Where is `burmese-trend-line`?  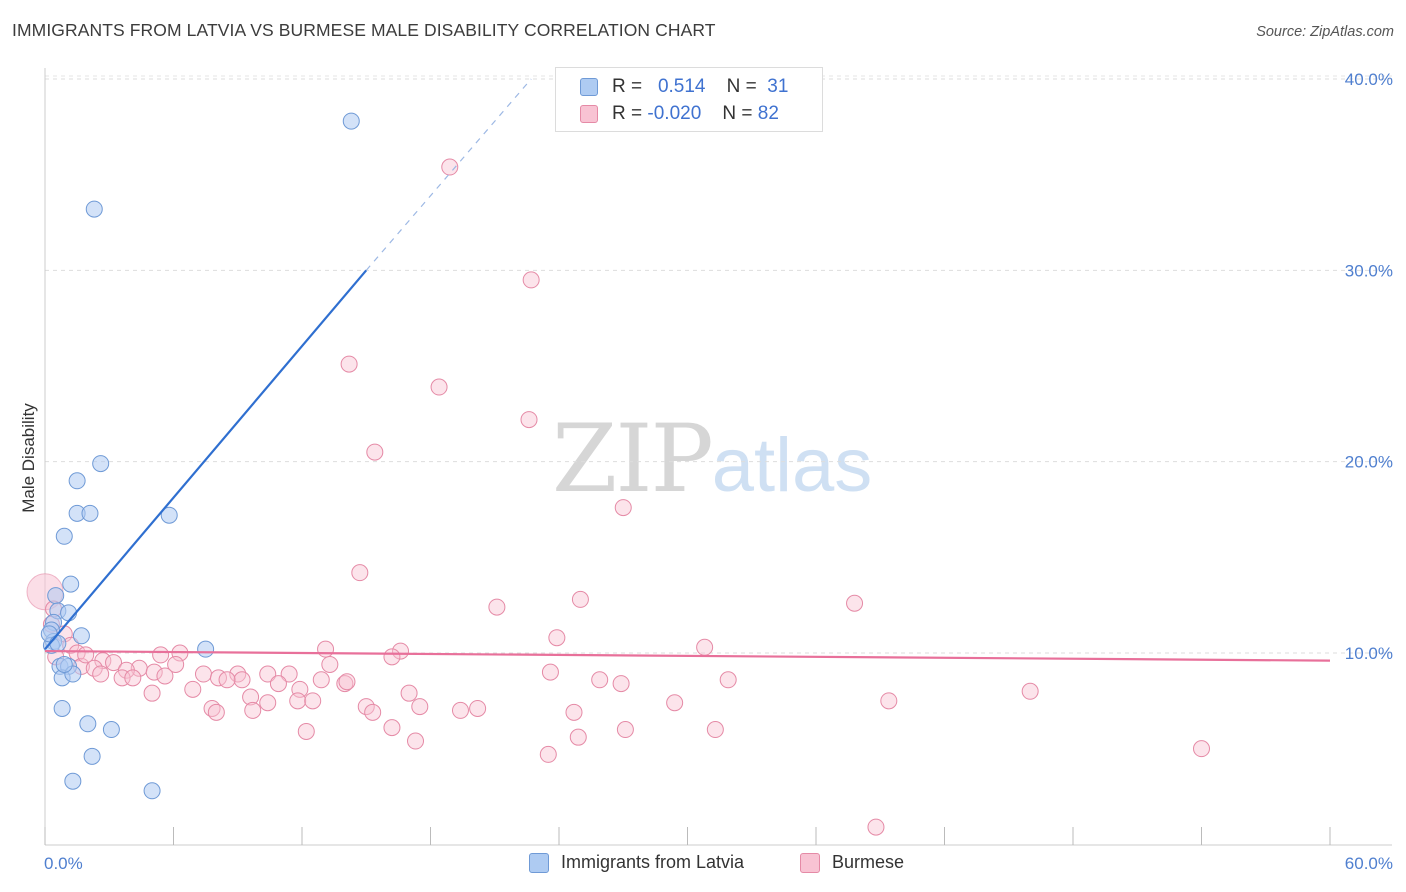 burmese-trend-line is located at coordinates (687, 655).